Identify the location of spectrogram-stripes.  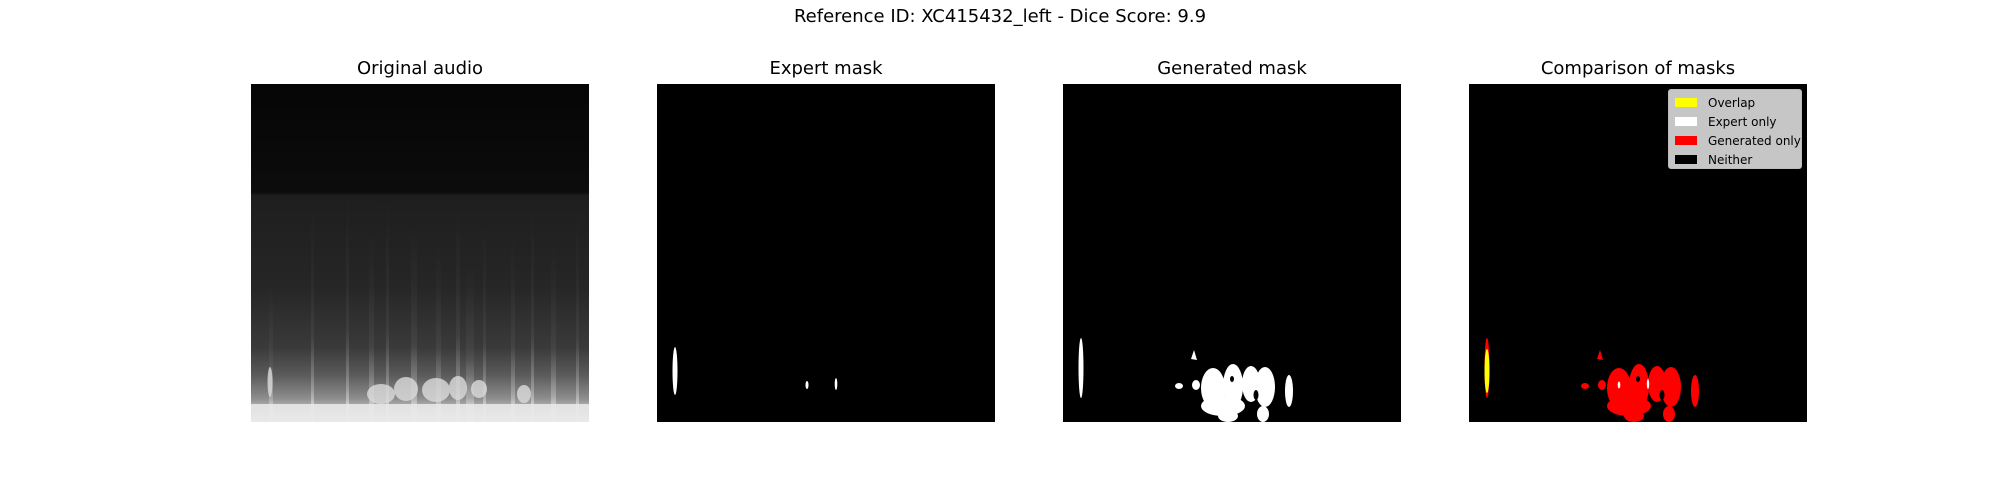
(424, 308).